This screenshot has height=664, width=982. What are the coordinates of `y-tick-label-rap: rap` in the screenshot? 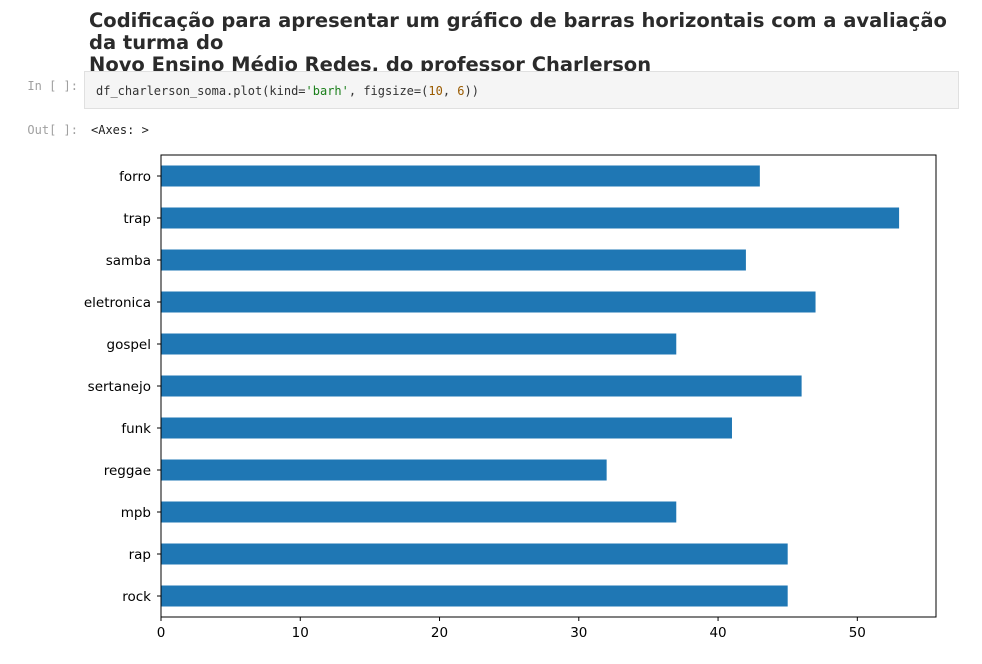 It's located at (140, 555).